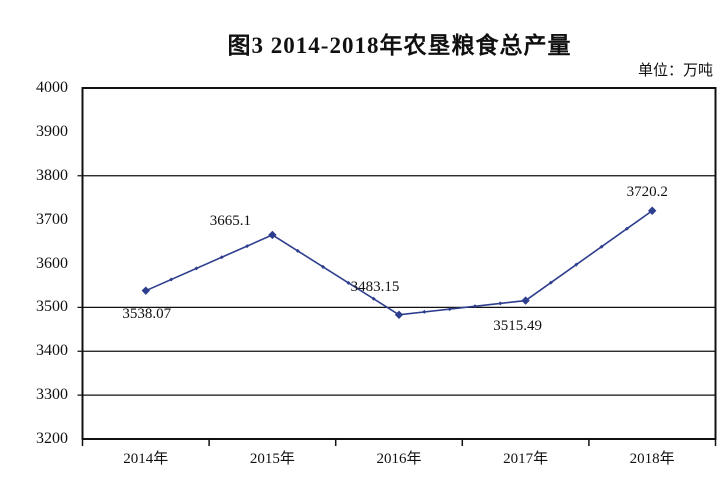 The height and width of the screenshot is (488, 728). What do you see at coordinates (52, 307) in the screenshot?
I see `y-axis-label: 3500` at bounding box center [52, 307].